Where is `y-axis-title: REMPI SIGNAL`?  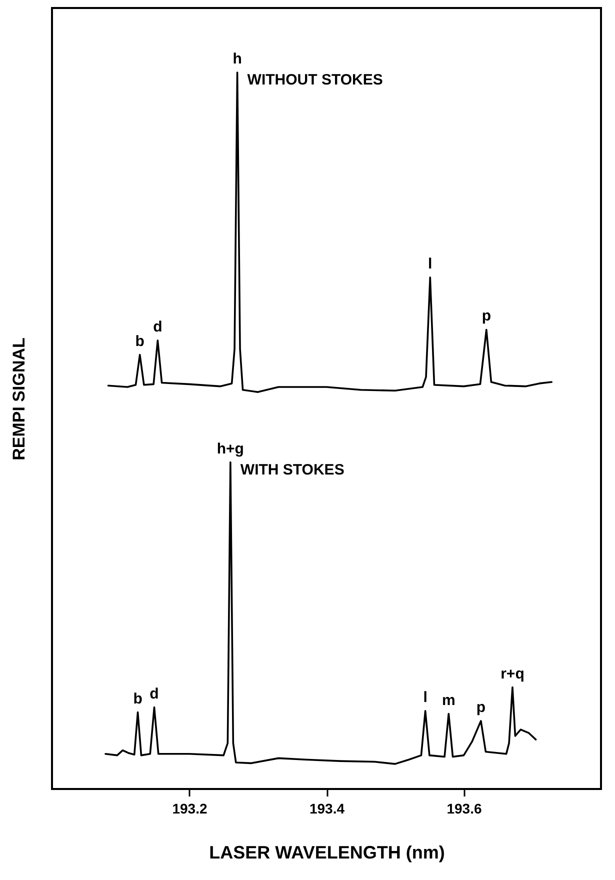
y-axis-title: REMPI SIGNAL is located at coordinates (19, 399).